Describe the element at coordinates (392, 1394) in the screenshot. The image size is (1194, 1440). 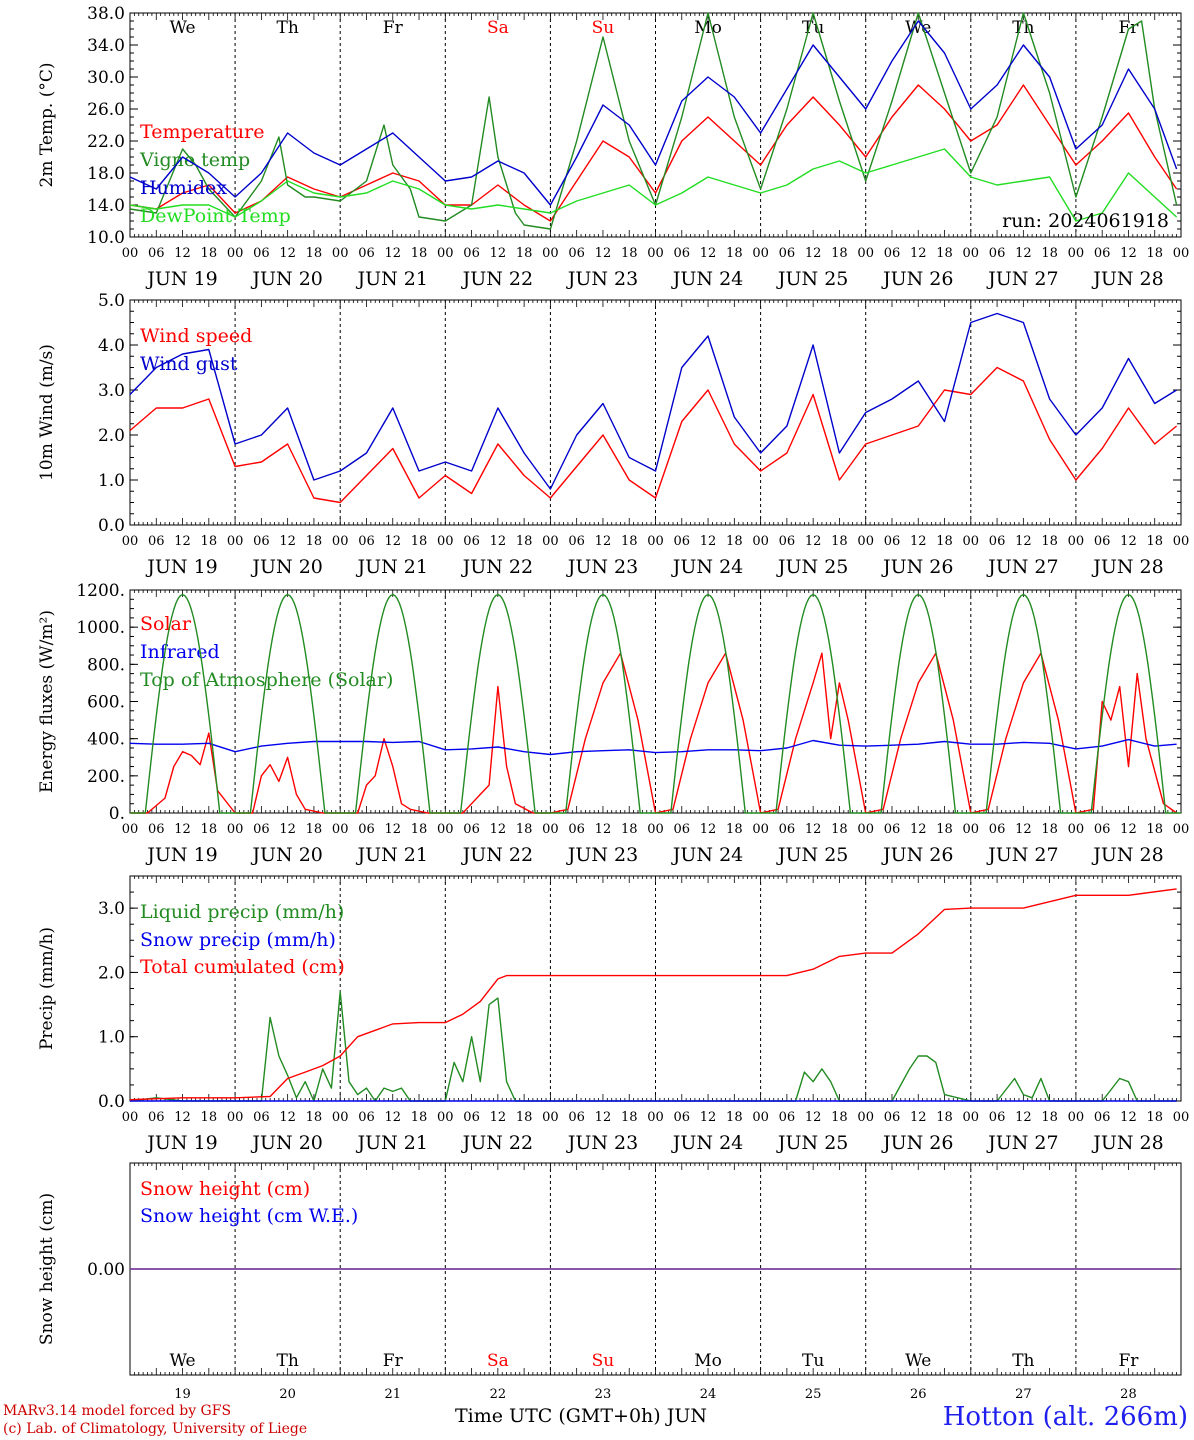
I see `day-number-label: 21` at that location.